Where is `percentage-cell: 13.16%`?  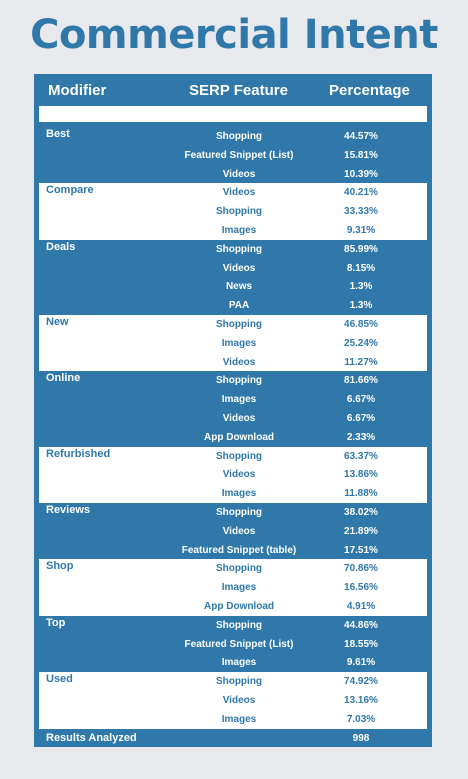 percentage-cell: 13.16% is located at coordinates (361, 700).